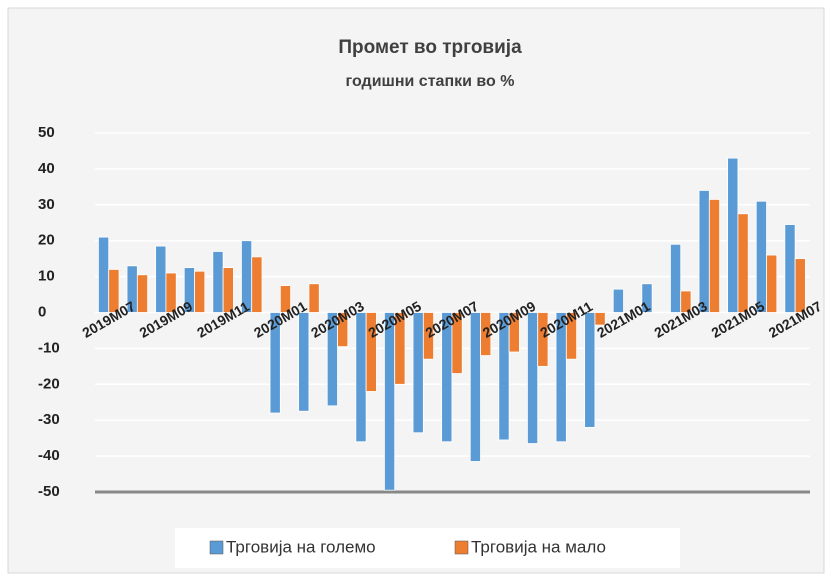 The width and height of the screenshot is (832, 581). I want to click on y-tick-label: 30, so click(46, 204).